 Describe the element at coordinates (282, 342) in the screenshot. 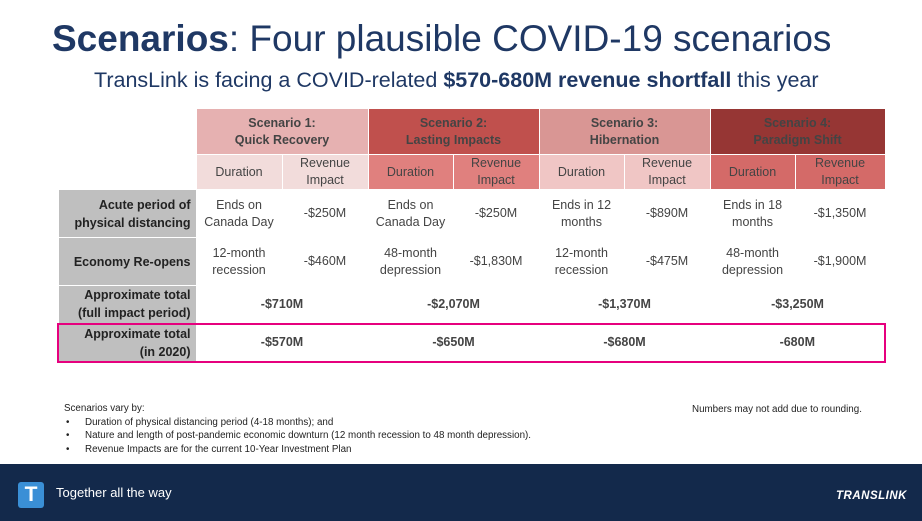

I see `total-value: -$570M` at that location.